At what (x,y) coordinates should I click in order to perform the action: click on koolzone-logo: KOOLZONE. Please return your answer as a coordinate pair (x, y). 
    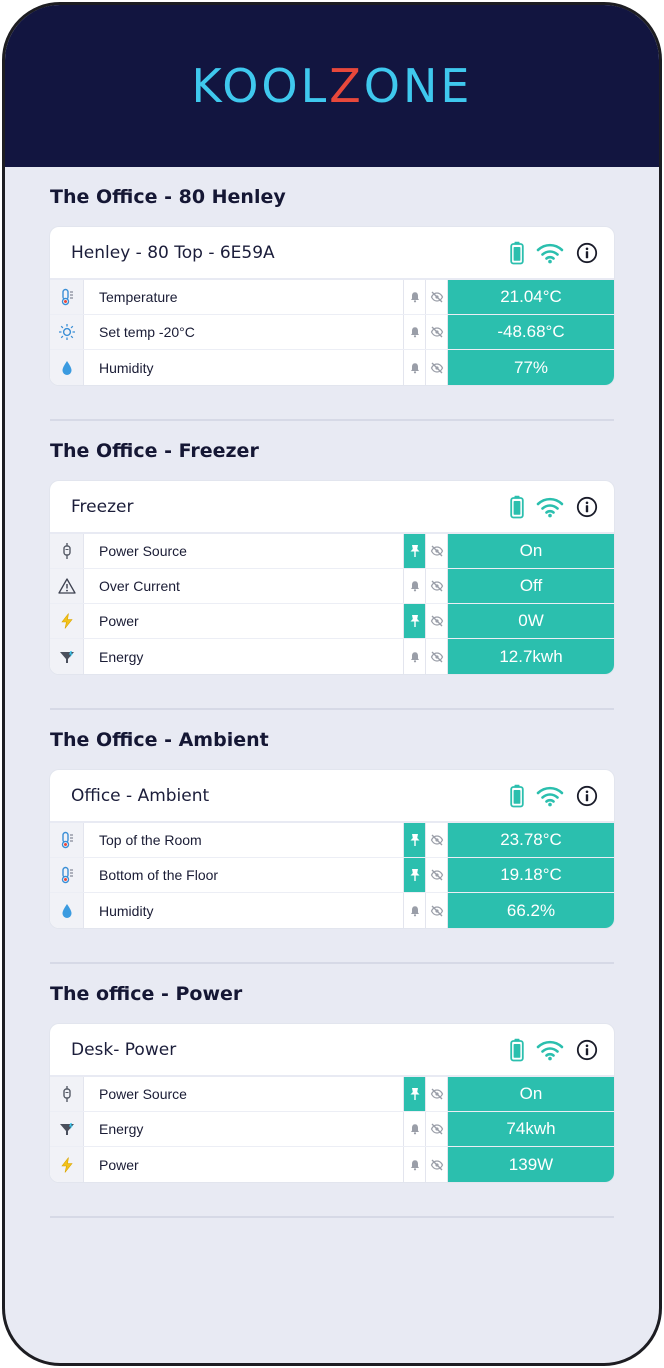
    Looking at the image, I should click on (332, 86).